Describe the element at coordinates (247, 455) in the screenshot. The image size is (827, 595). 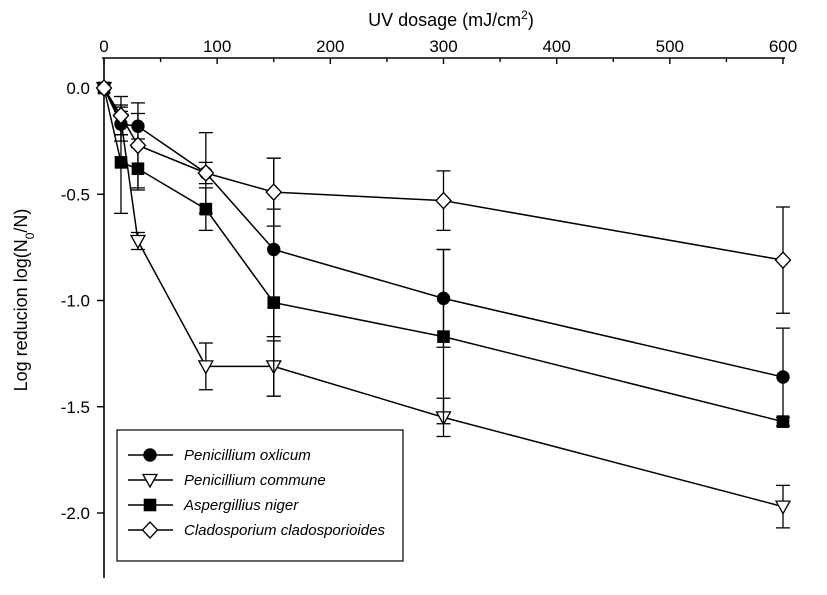
I see `legend-label: Penicillium oxlicum` at that location.